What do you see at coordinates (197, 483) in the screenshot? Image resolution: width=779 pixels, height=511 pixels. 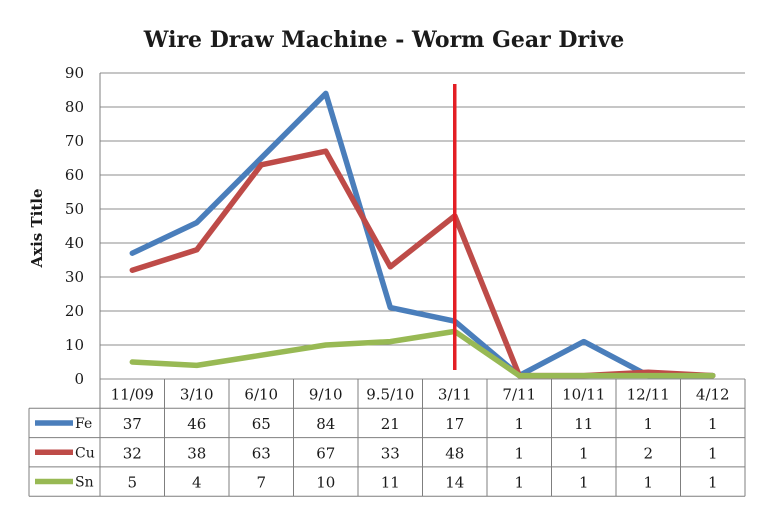 I see `data-label: 4` at bounding box center [197, 483].